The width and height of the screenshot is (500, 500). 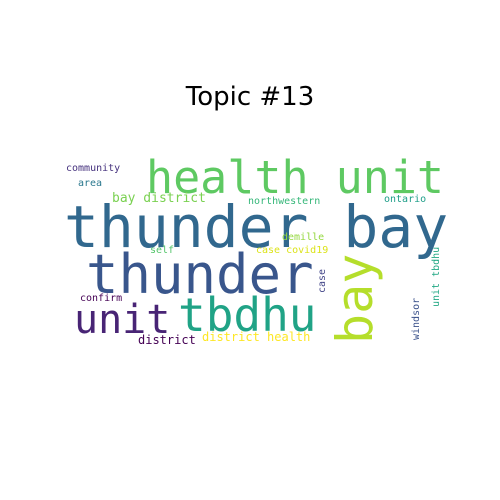 I want to click on word-ontario: ontario, so click(x=405, y=199).